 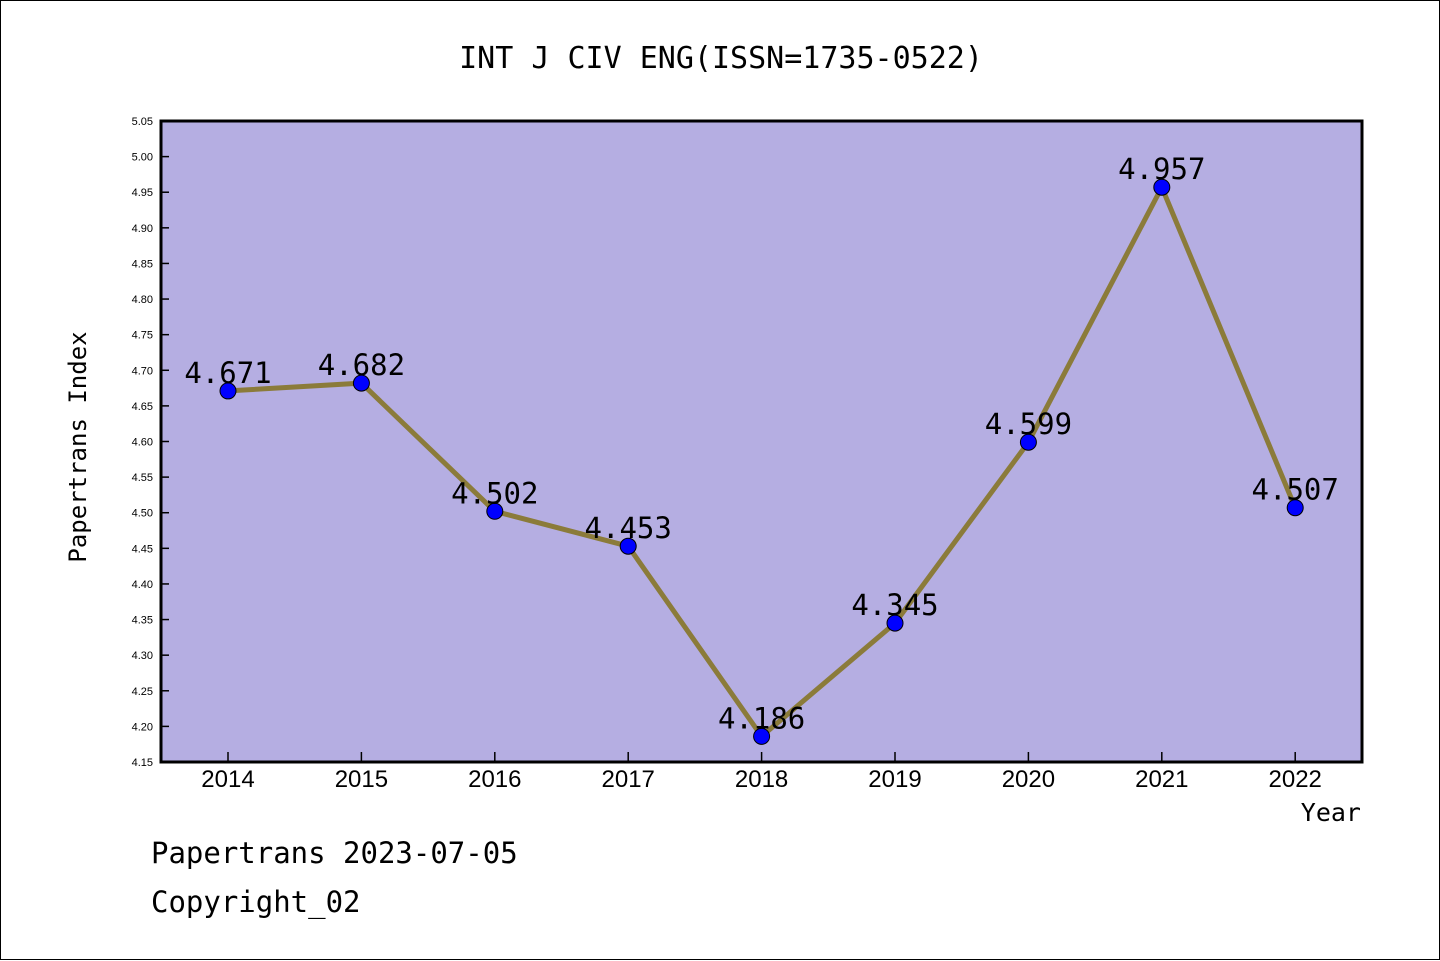 I want to click on x-tick-label: 2019, so click(x=894, y=779).